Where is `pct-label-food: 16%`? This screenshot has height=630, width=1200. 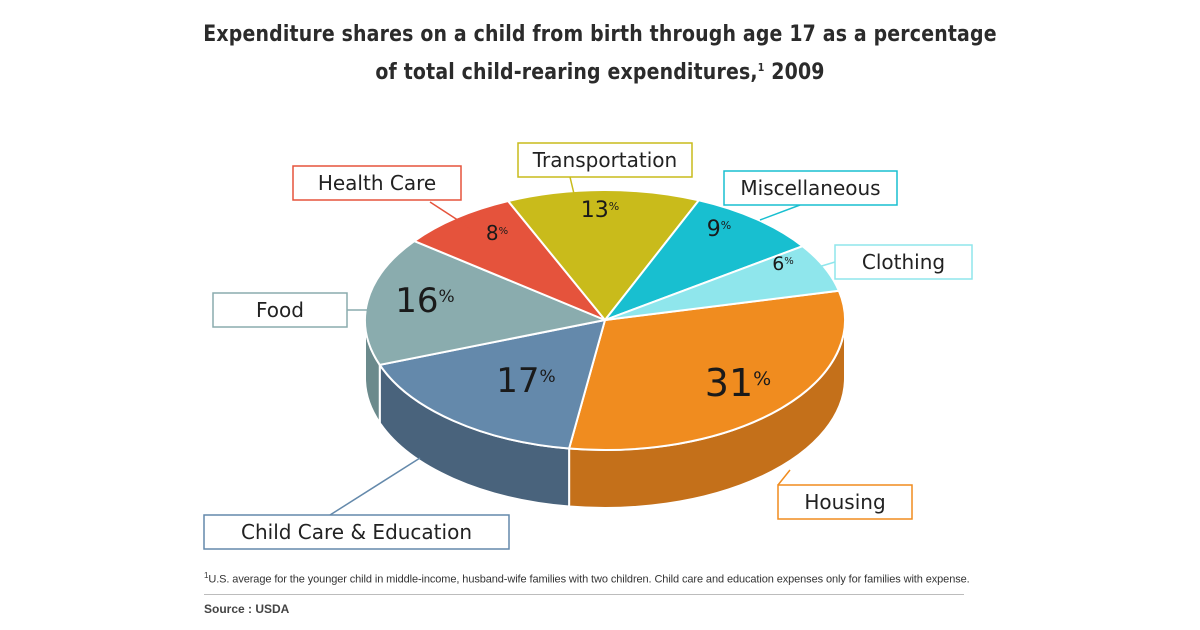
pct-label-food: 16% is located at coordinates (424, 301).